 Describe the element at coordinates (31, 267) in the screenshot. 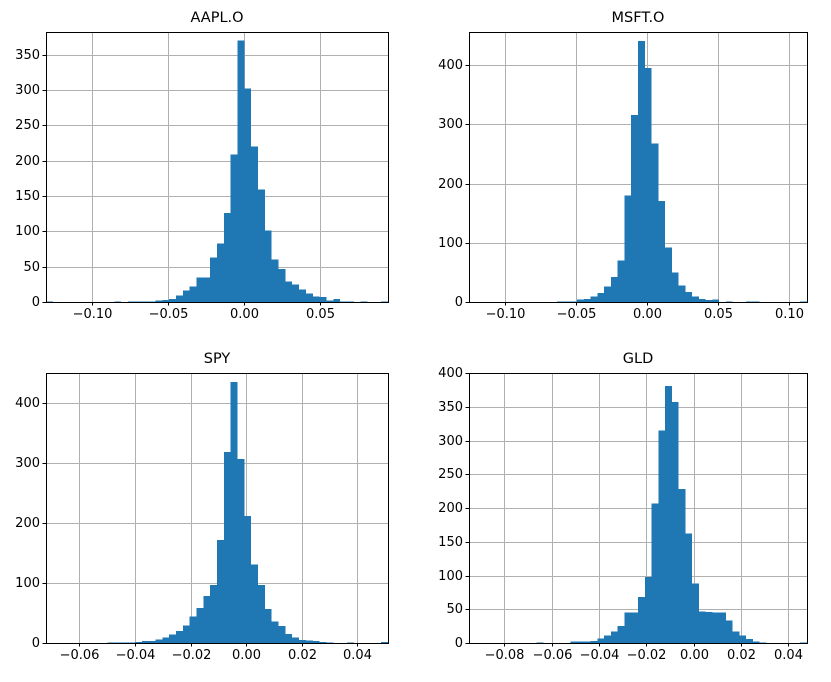

I see `y-tick-label: 50` at that location.